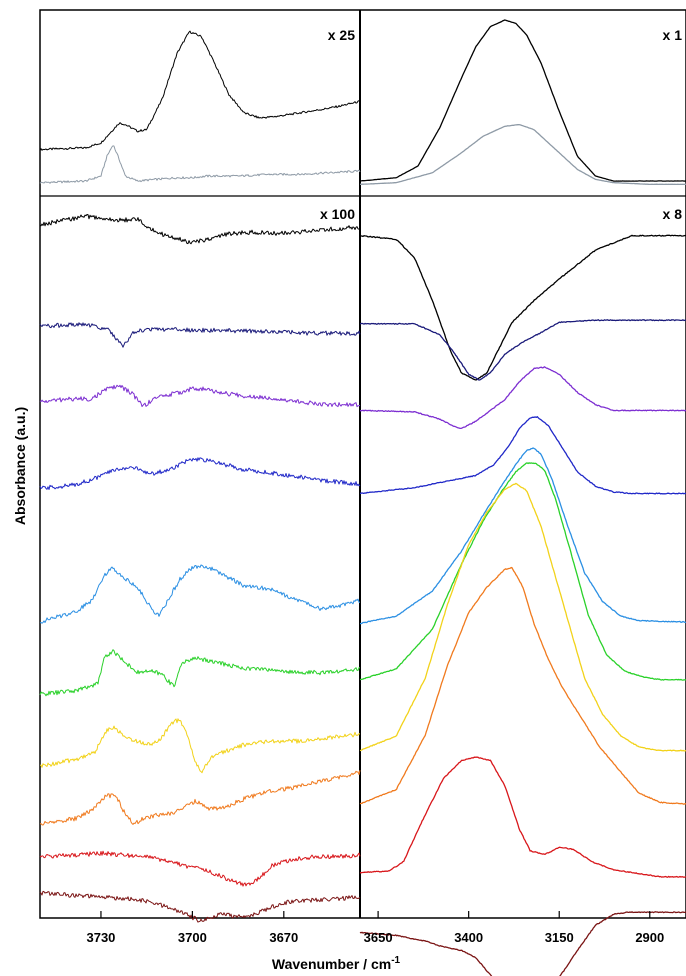  What do you see at coordinates (283, 937) in the screenshot?
I see `bottom-left-x-tick-label-2: 3670` at bounding box center [283, 937].